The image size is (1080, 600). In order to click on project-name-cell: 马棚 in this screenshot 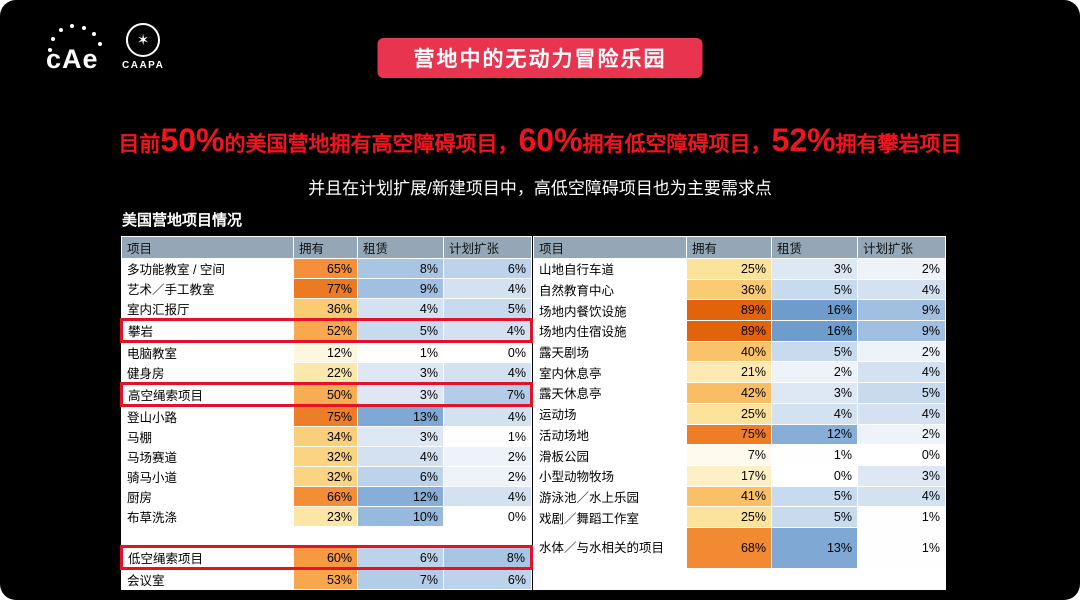, I will do `click(207, 436)`.